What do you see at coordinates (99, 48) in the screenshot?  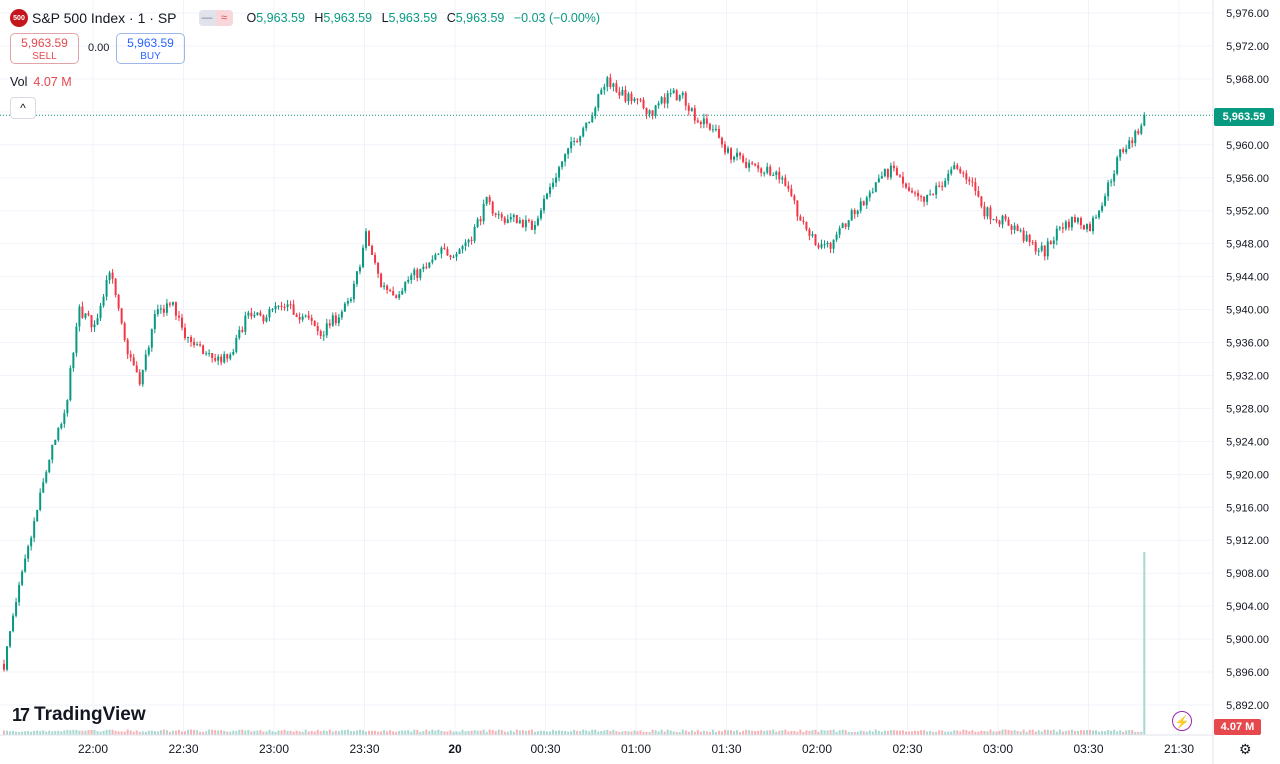 I see `spread-value: 0.00` at bounding box center [99, 48].